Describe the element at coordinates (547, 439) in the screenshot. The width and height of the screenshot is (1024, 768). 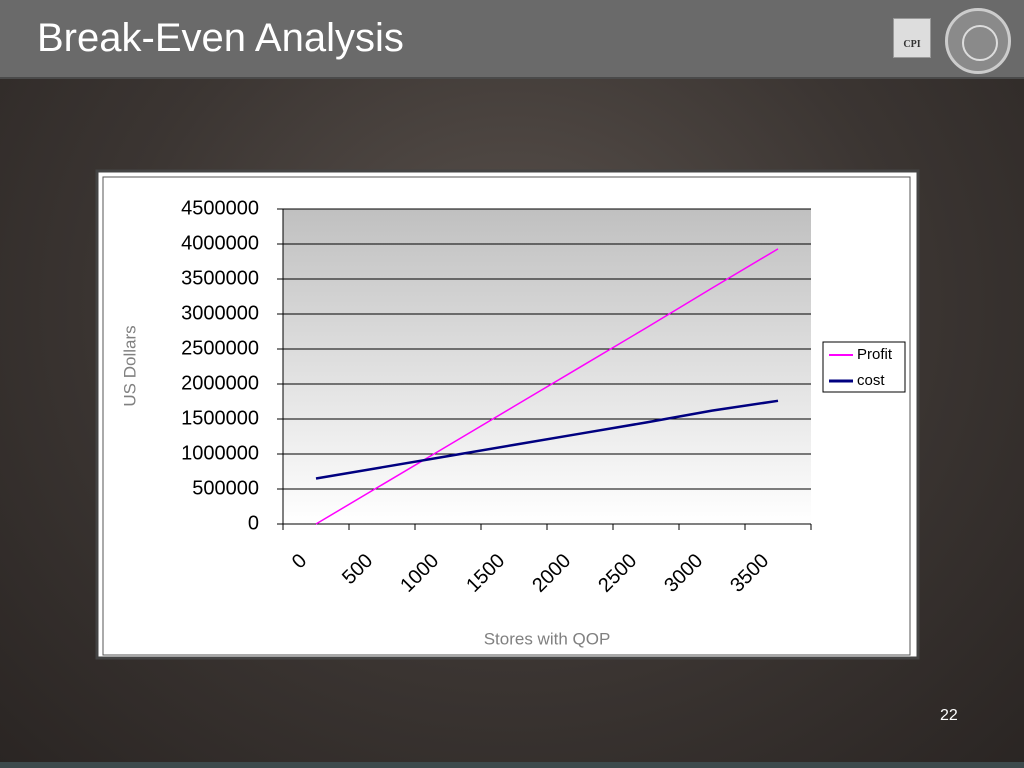
I see `series-line` at that location.